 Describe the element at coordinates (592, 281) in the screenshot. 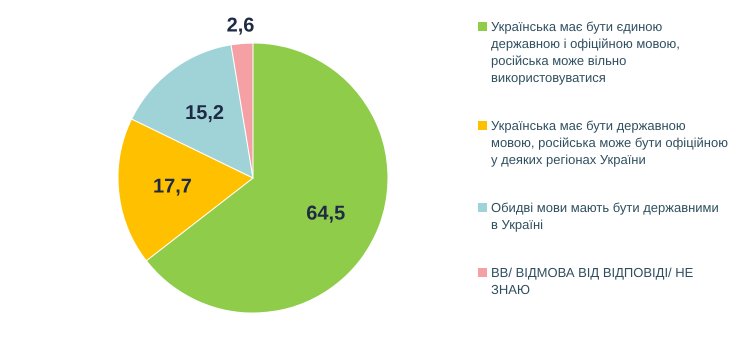

I see `legend-label: ВВ/ ВІДМОВА ВІД ВІДПОВІДІ/ НЕ ЗНАЮ` at that location.